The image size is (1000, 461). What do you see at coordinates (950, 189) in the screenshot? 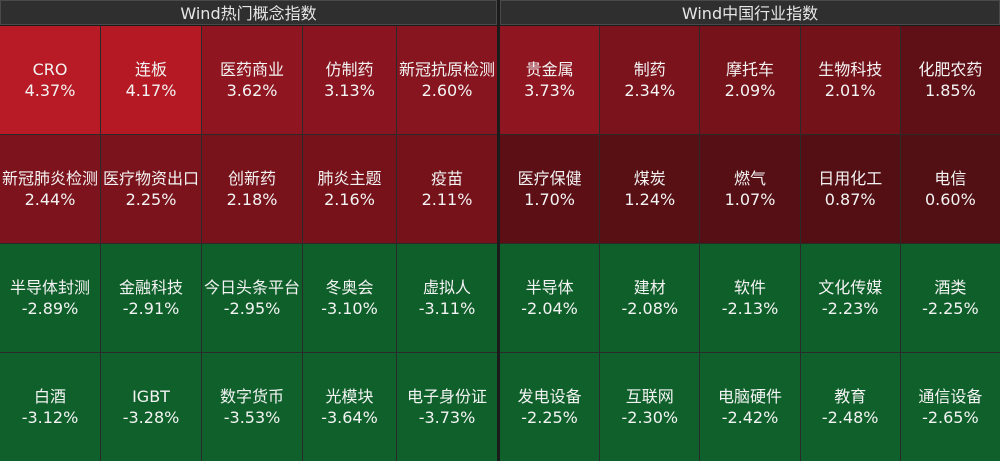
I see `heatmap-tile: 电信 0.60%` at bounding box center [950, 189].